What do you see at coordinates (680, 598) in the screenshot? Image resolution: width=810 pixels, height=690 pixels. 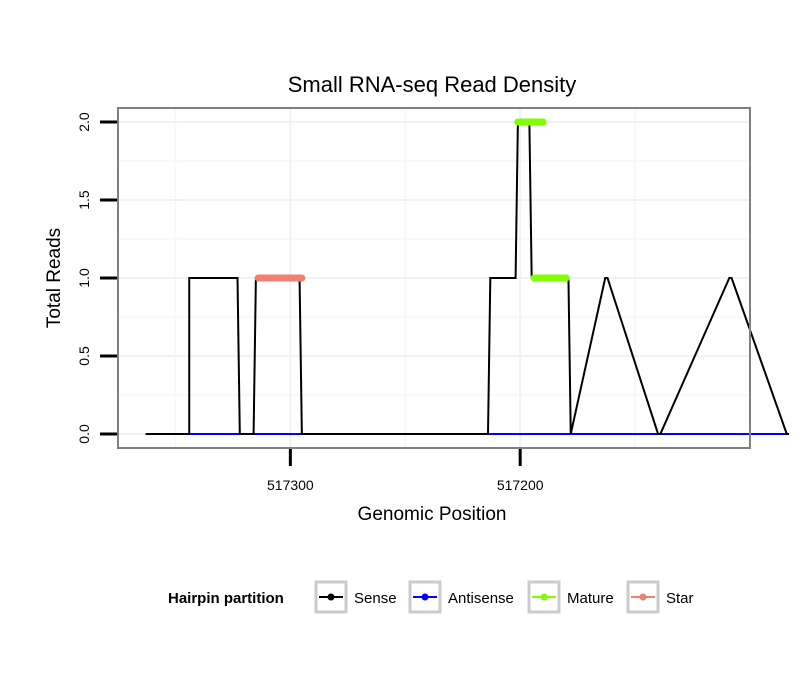 I see `legend-label: Star` at bounding box center [680, 598].